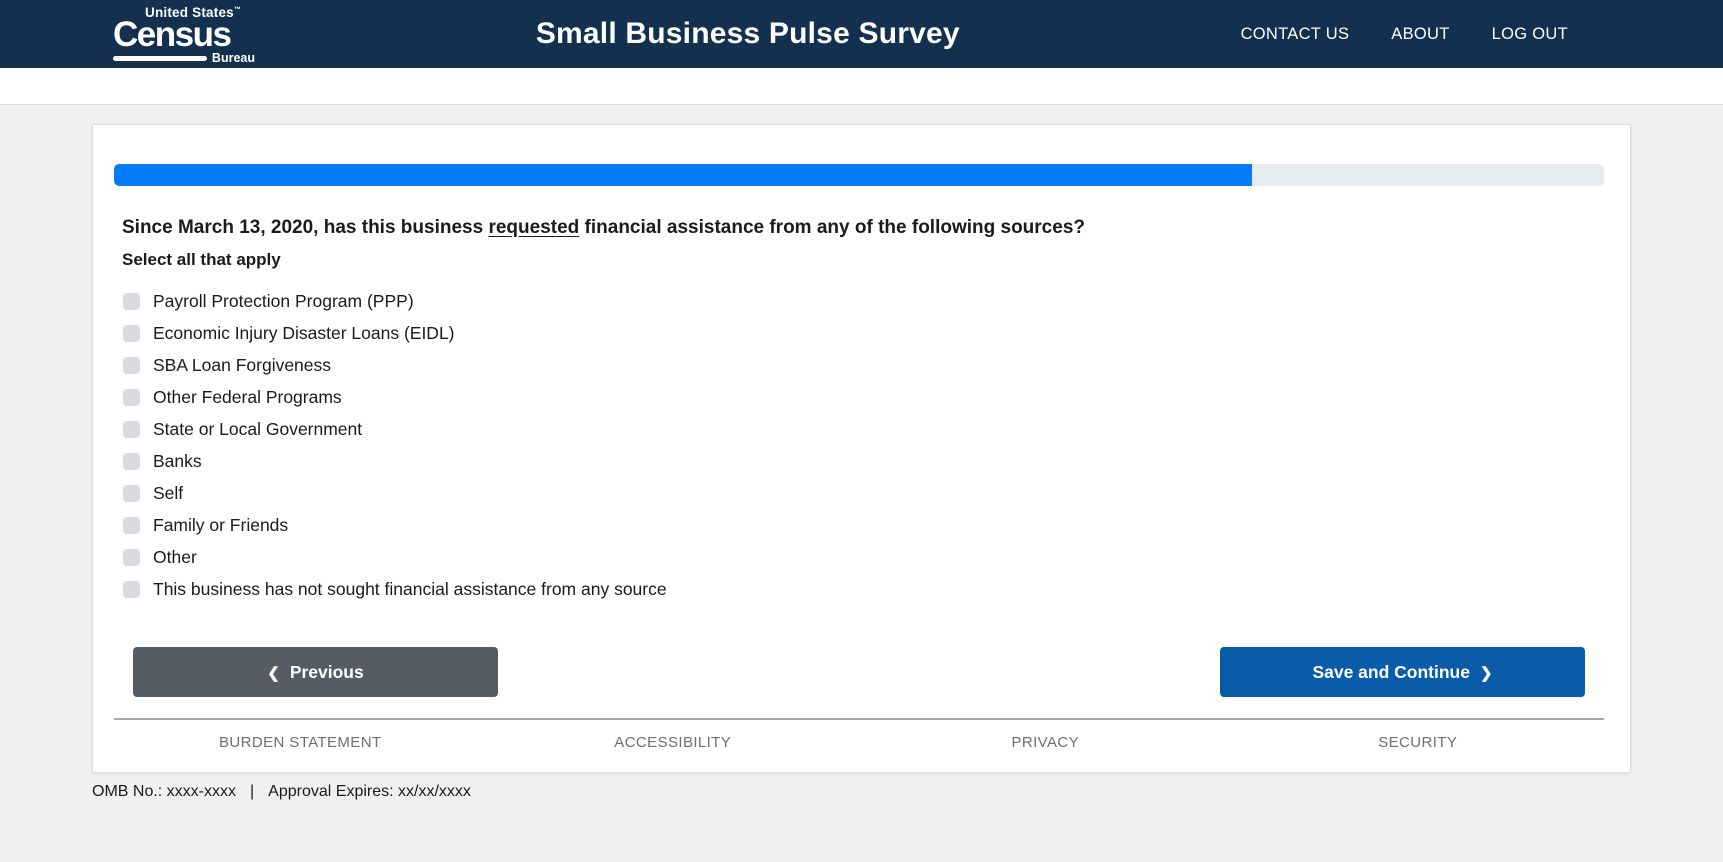  I want to click on checkbox-option-sba-loan-forgiveness: SBA Loan Forgiveness, so click(863, 365).